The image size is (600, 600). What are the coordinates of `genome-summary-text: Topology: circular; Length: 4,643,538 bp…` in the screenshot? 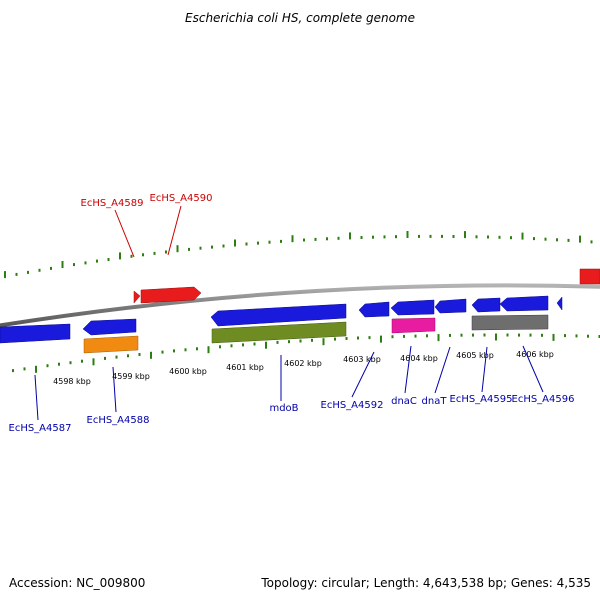 It's located at (426, 583).